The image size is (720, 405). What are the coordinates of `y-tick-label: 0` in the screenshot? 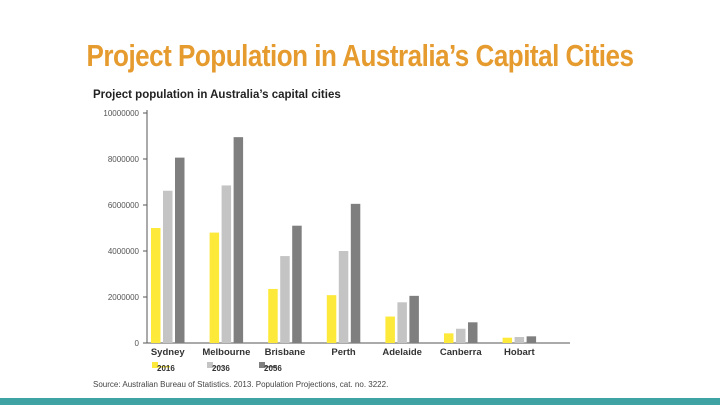 It's located at (137, 343).